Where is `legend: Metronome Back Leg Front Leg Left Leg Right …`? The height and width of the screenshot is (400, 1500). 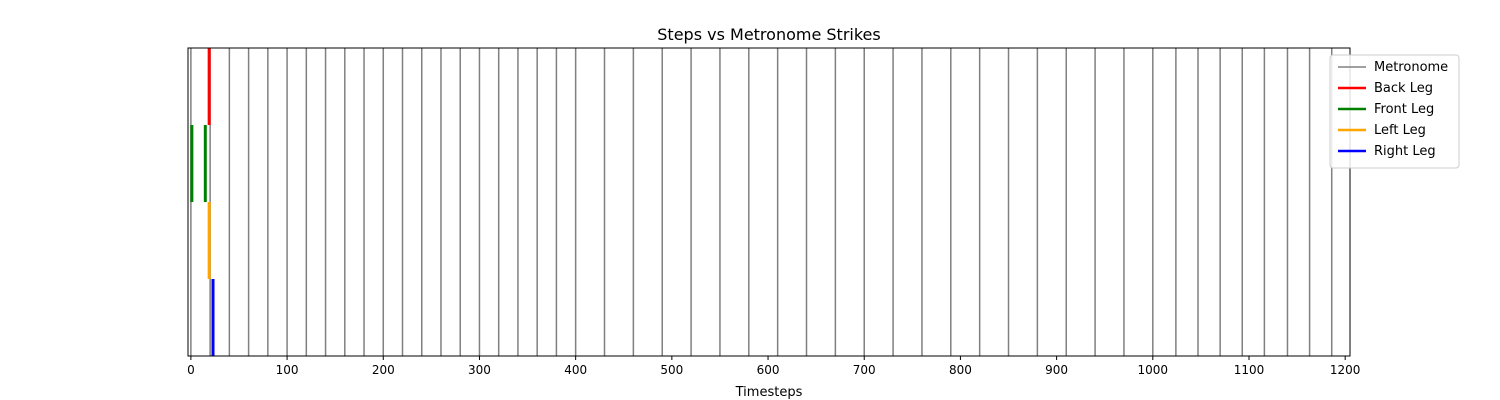 legend: Metronome Back Leg Front Leg Left Leg Right … is located at coordinates (1394, 111).